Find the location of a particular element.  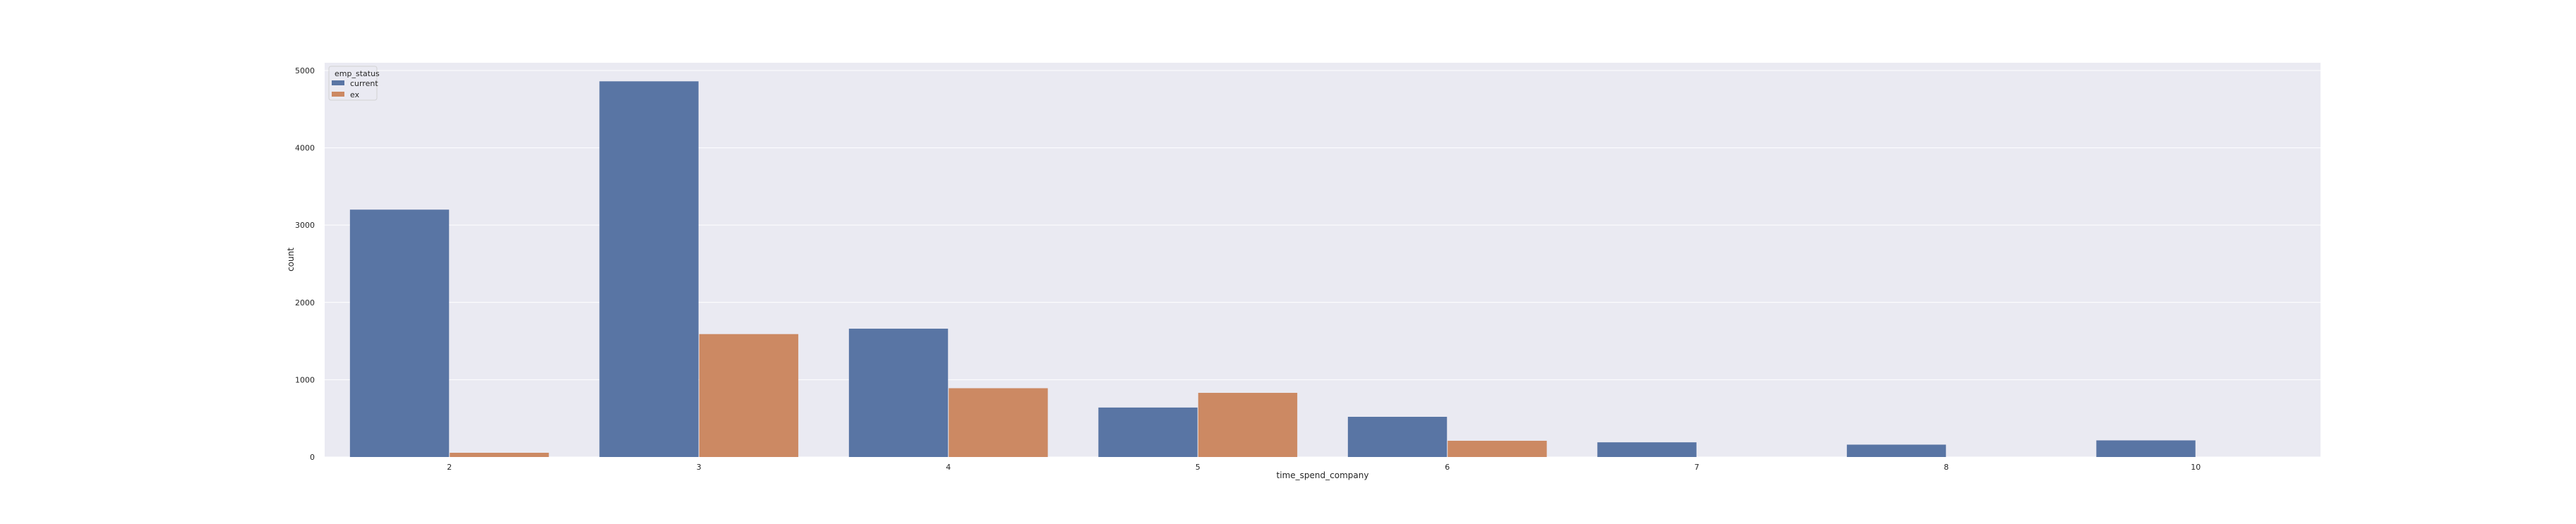

y-tick-label: 3000 is located at coordinates (305, 226).